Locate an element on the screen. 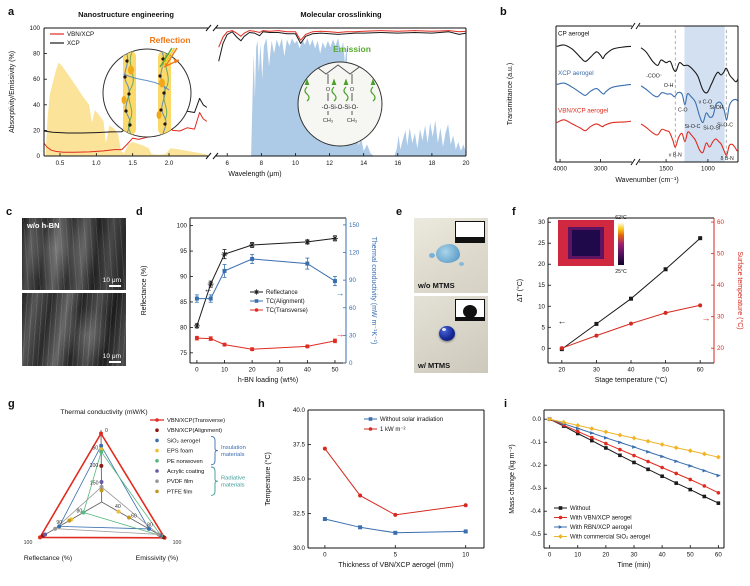 This screenshot has height=586, width=750. svg-text: Acrylic coating is located at coordinates (185, 472).